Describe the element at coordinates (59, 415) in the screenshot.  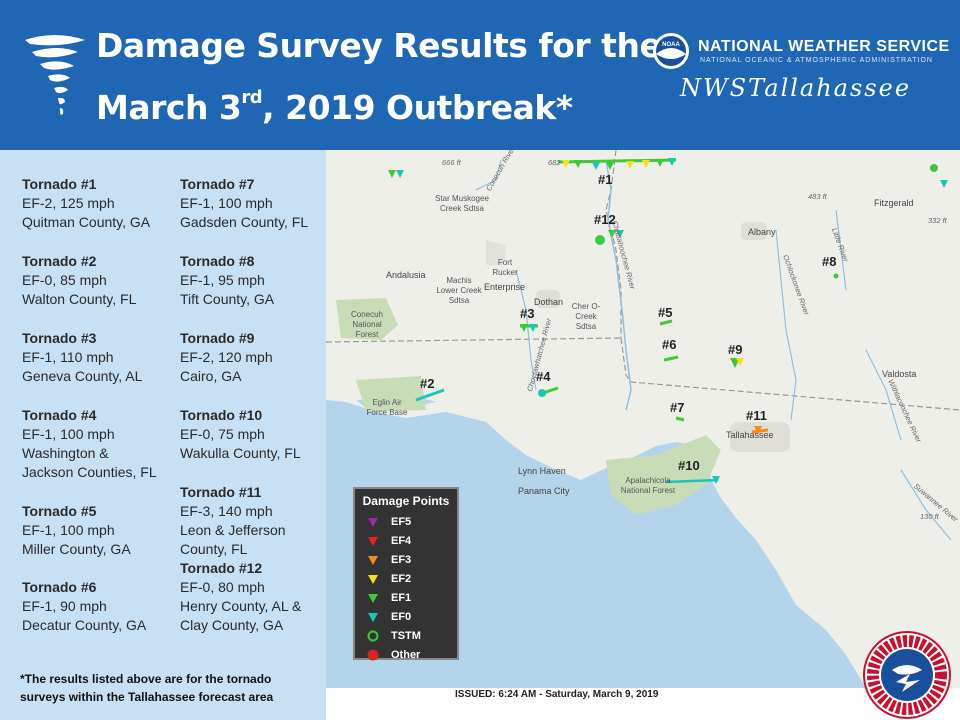
I see `tornado-name: Tornado #4` at that location.